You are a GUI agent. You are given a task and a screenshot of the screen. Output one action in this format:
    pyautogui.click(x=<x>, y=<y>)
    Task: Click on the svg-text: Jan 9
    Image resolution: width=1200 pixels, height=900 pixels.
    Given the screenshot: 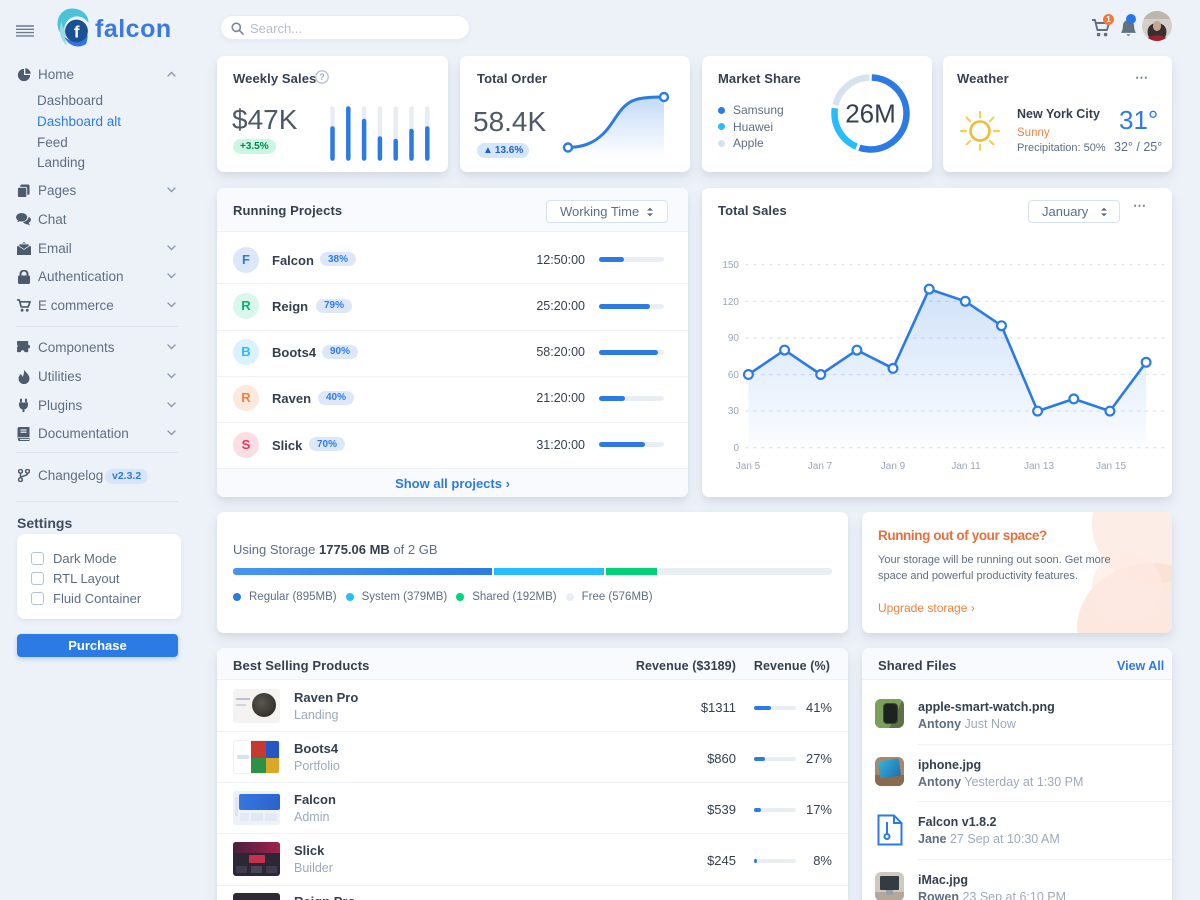 What is the action you would take?
    pyautogui.click(x=893, y=466)
    